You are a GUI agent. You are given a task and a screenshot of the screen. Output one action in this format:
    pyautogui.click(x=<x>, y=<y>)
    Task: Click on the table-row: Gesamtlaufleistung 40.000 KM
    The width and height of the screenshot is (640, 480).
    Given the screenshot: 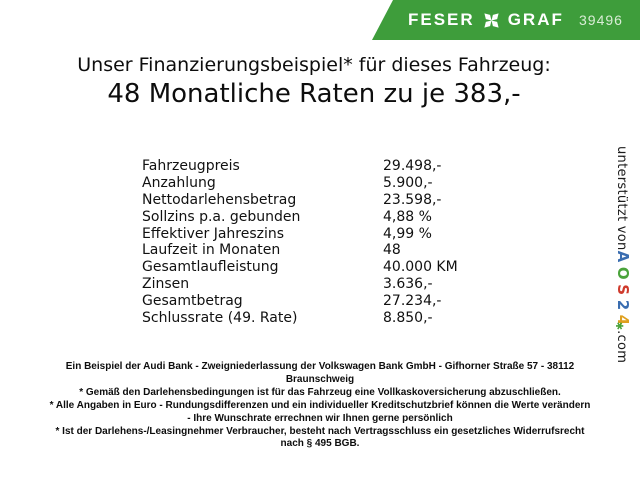 What is the action you would take?
    pyautogui.click(x=322, y=267)
    